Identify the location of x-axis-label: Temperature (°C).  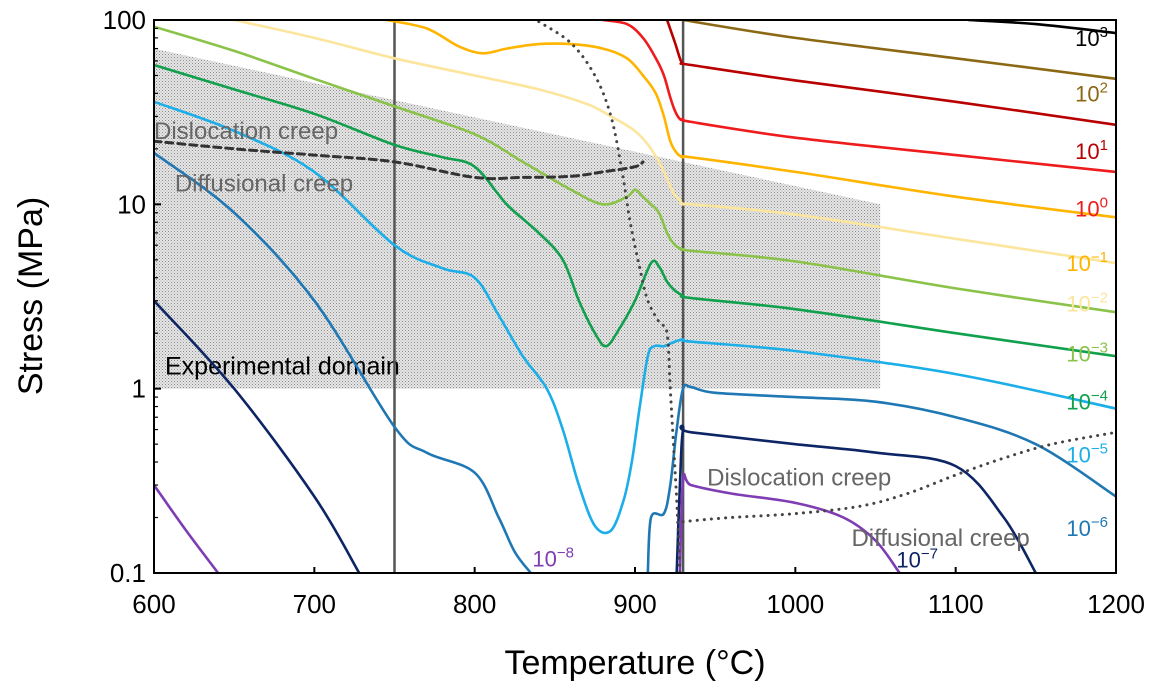
(634, 663).